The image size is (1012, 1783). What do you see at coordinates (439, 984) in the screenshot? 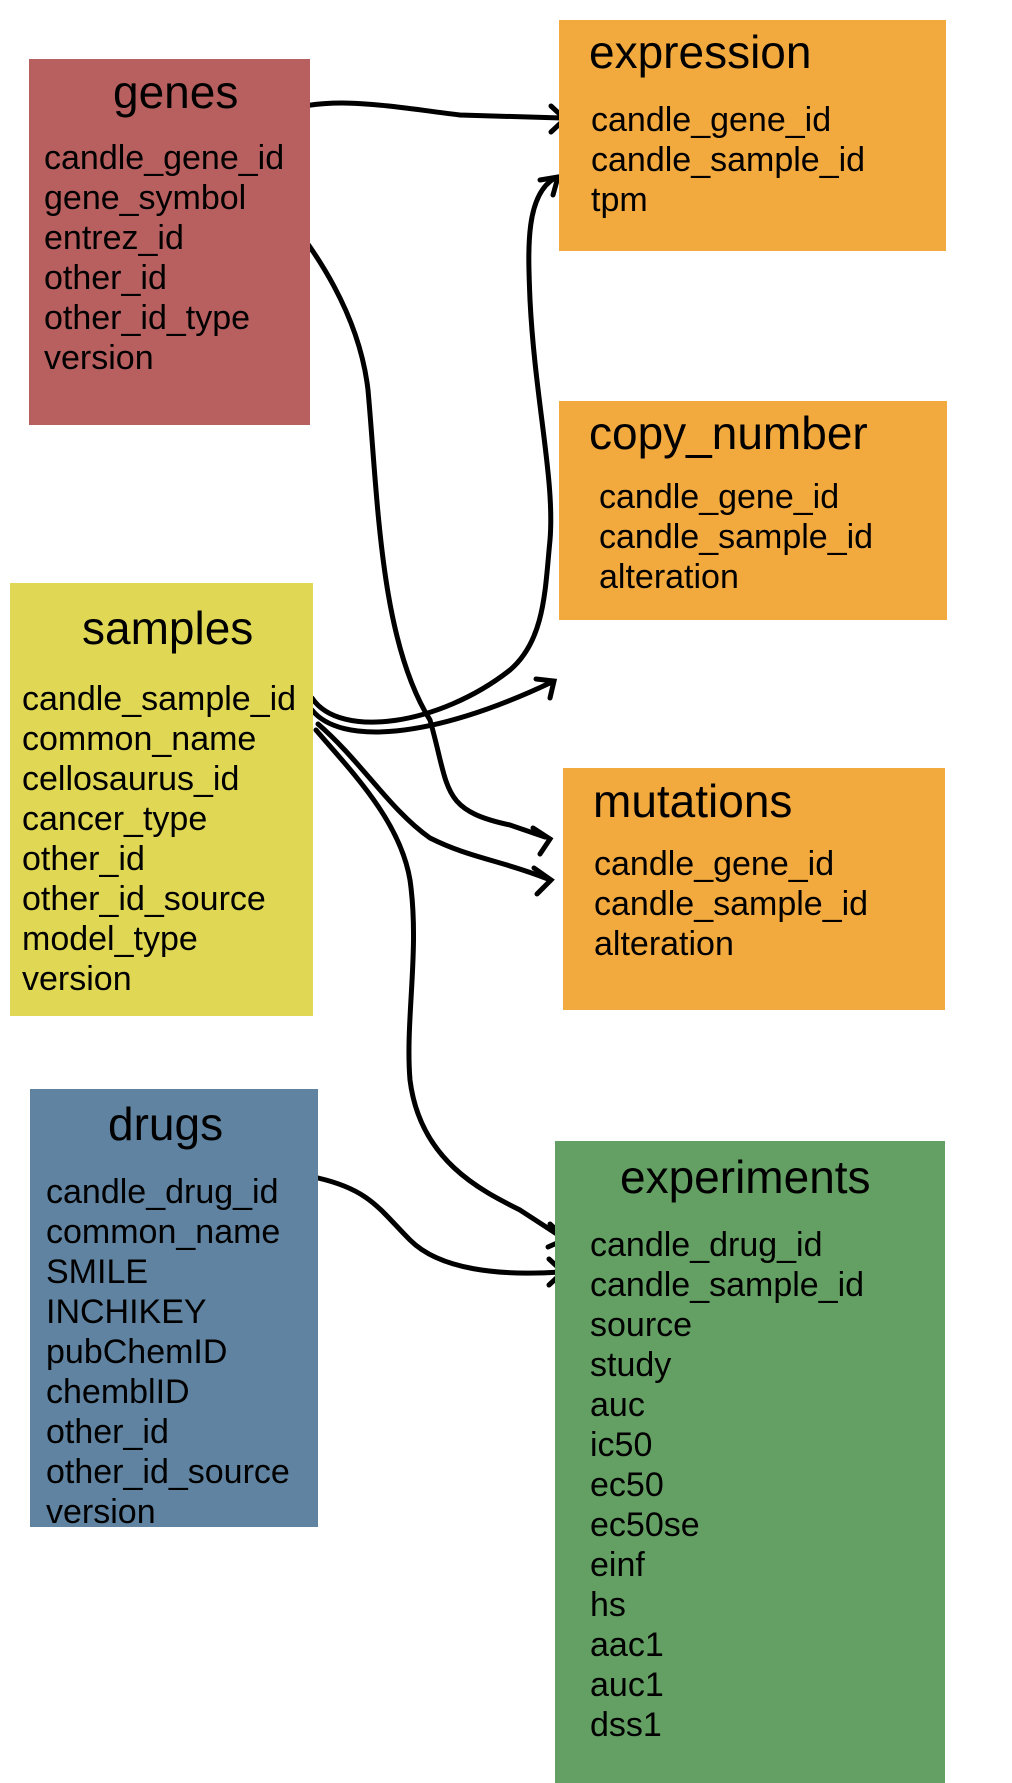
I see `arrow-samples-to-experiments` at bounding box center [439, 984].